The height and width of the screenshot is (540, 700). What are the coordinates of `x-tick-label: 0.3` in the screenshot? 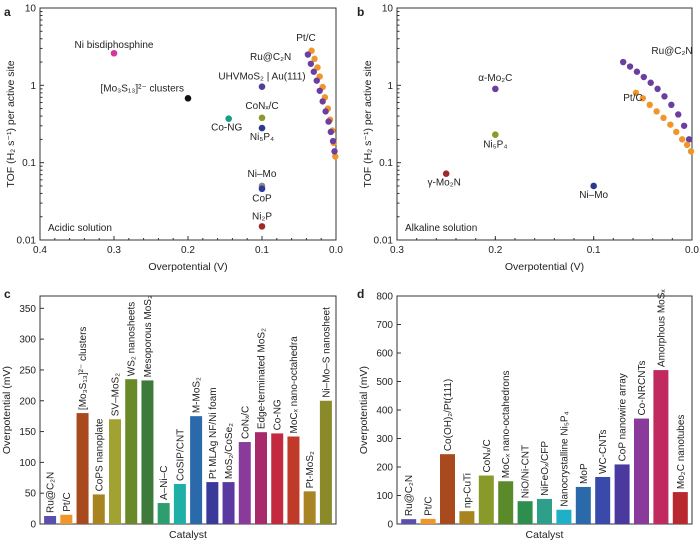 It's located at (114, 250).